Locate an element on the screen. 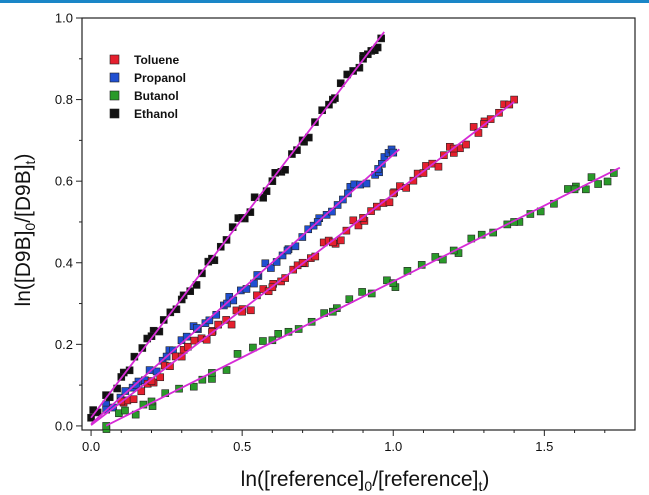 The width and height of the screenshot is (649, 495). y-tick-label: 0.4 is located at coordinates (64, 262).